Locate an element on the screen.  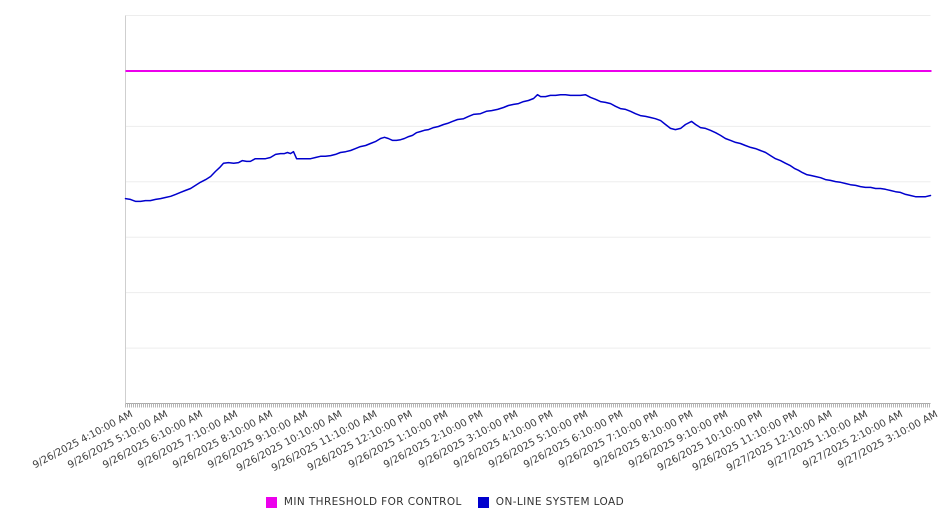
legend-item-min-threshold: MIN THRESHOLD FOR CONTROL is located at coordinates (363, 502).